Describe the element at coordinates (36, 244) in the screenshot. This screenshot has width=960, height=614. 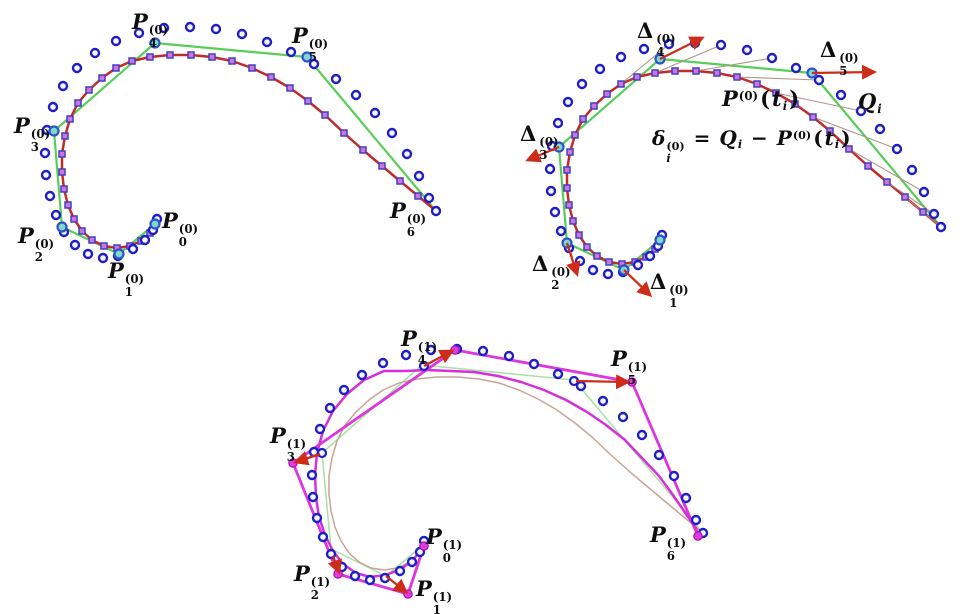
I see `label-P2-iter0: P (0) 2` at that location.